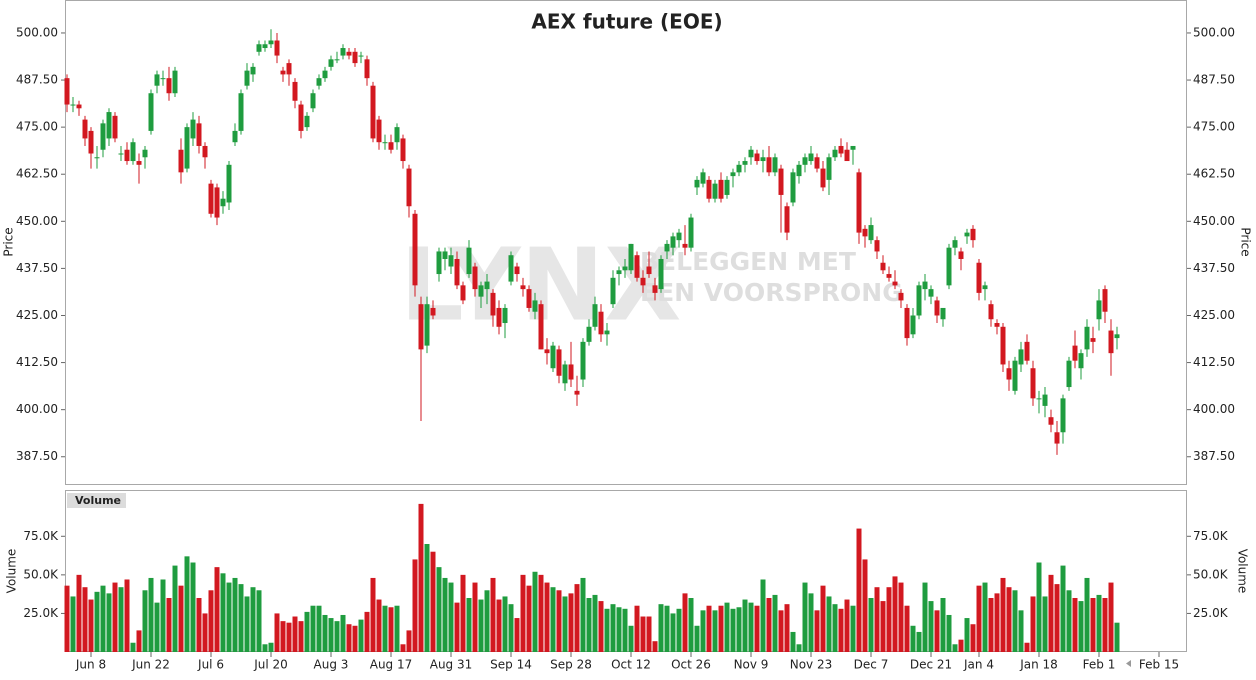  What do you see at coordinates (631, 665) in the screenshot?
I see `x-tick-label: Oct 12` at bounding box center [631, 665].